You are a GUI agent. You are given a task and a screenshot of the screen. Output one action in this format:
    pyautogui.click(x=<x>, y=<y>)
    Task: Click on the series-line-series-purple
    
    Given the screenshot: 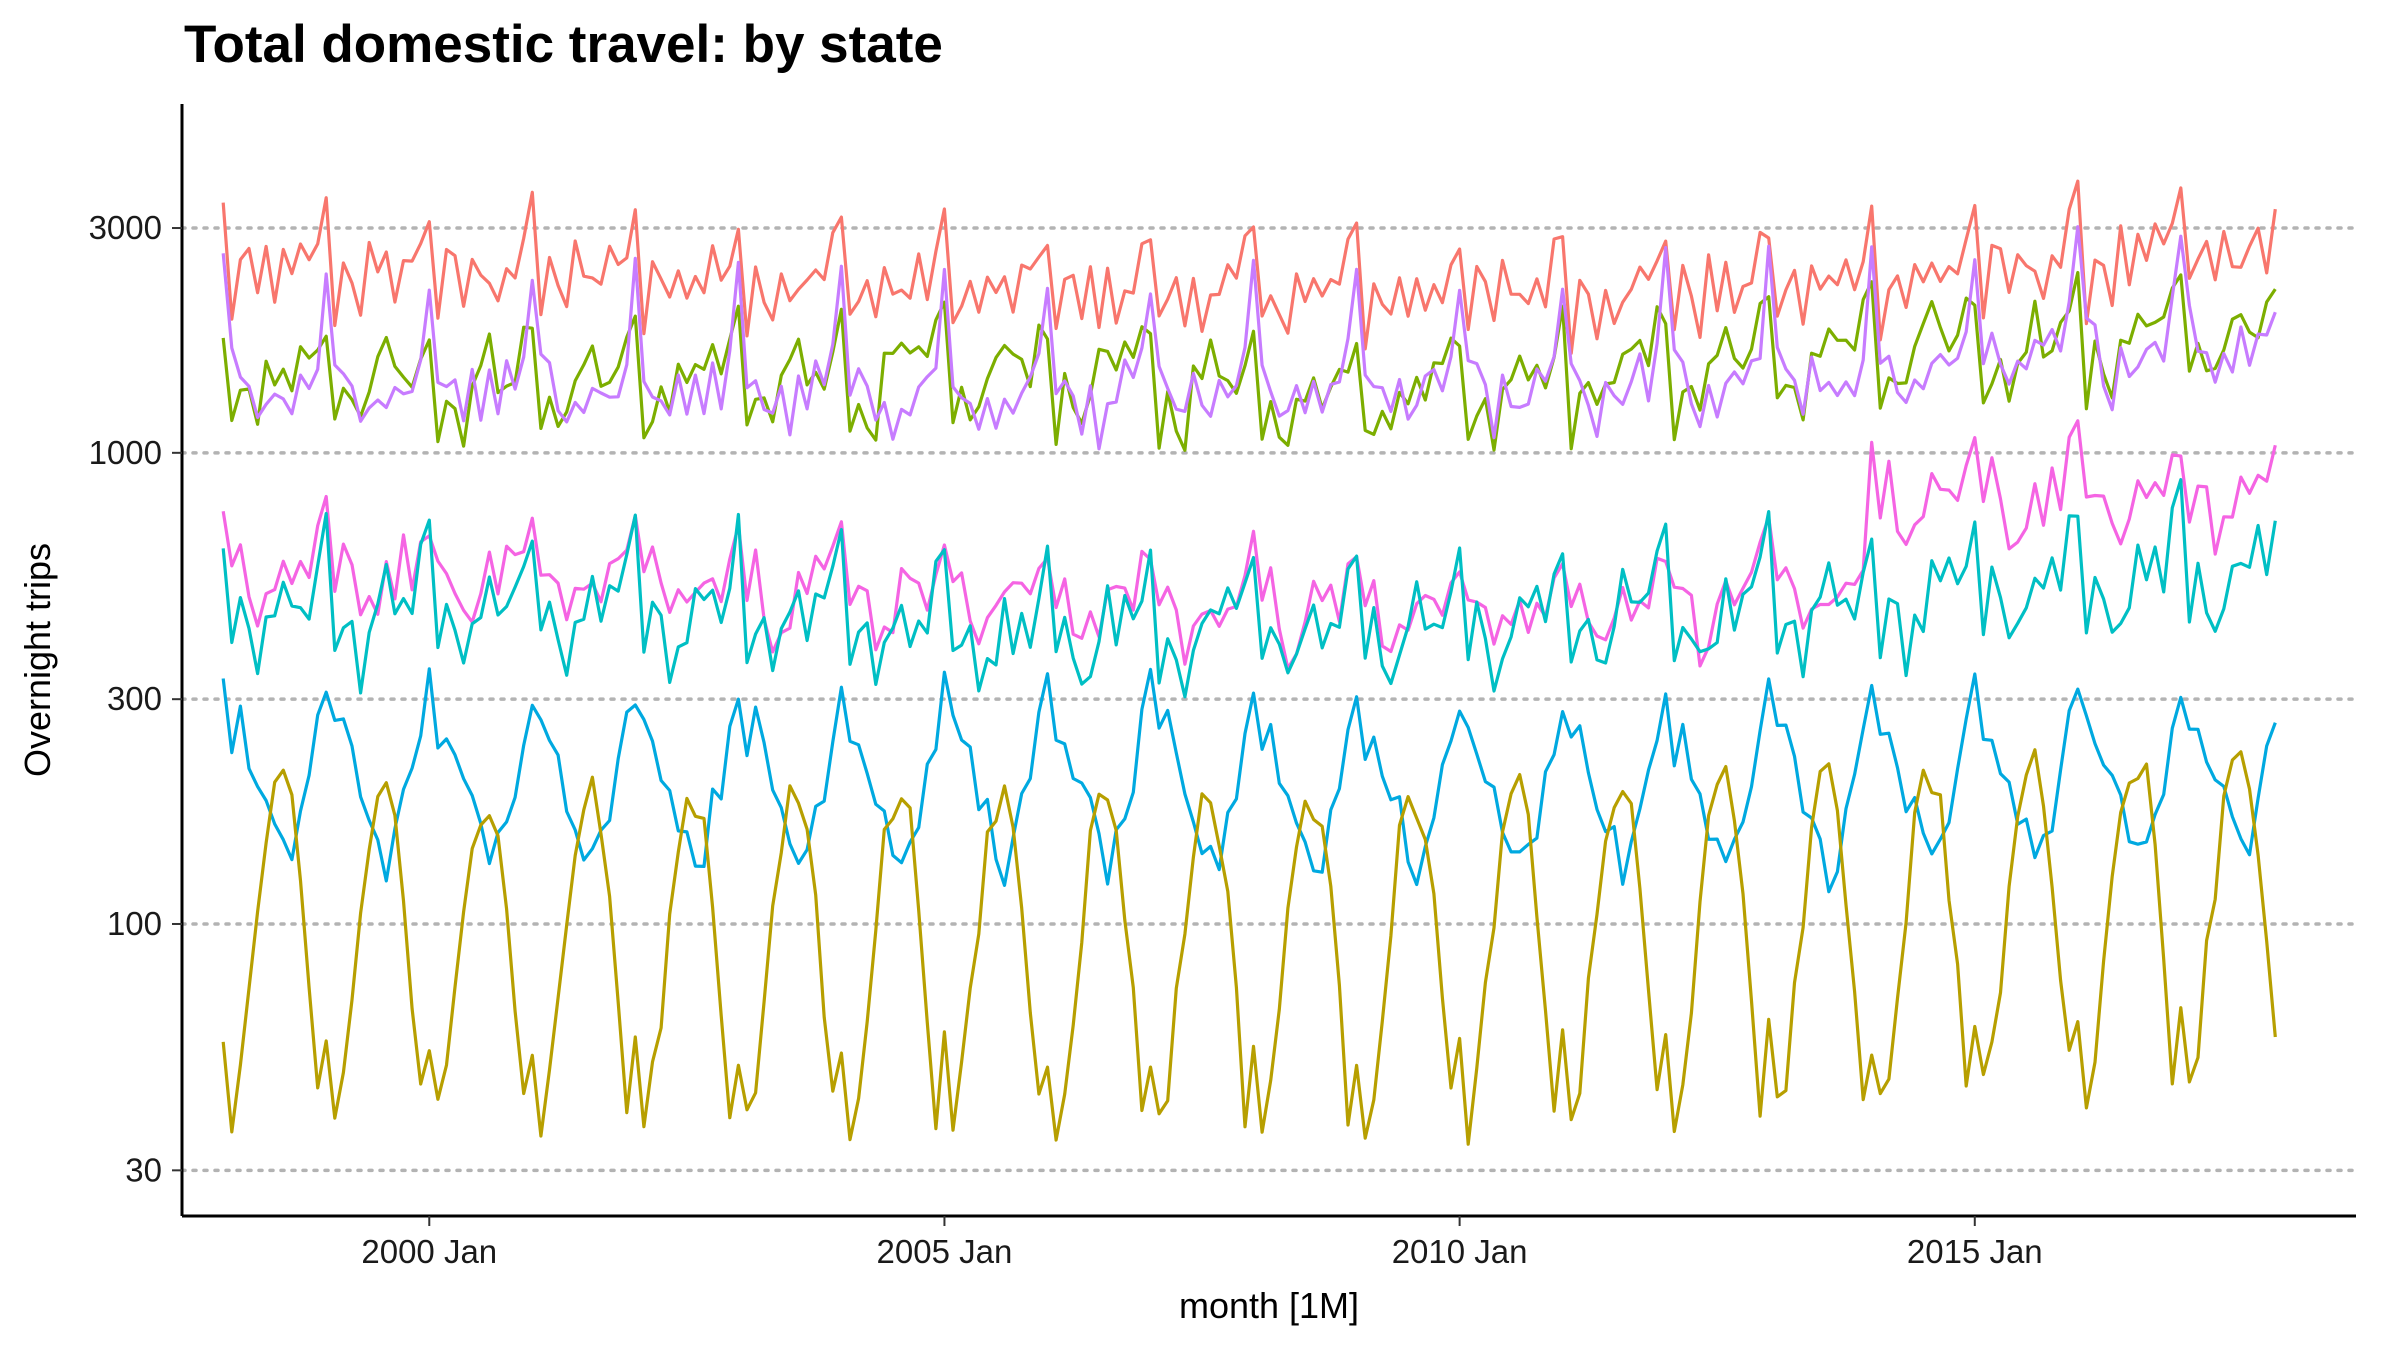 What is the action you would take?
    pyautogui.click(x=1249, y=338)
    